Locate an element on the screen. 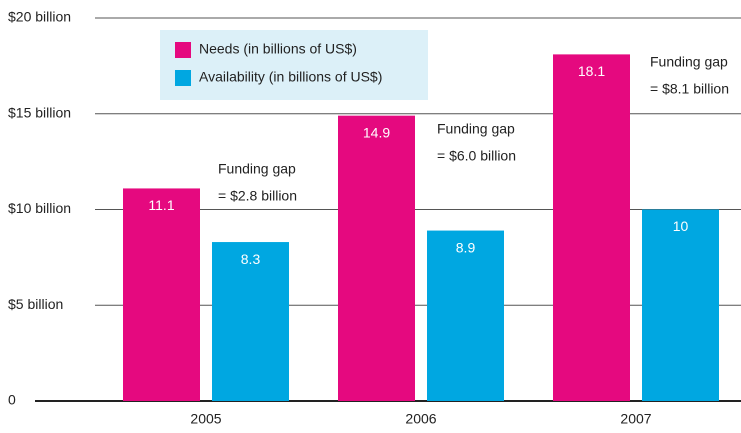 This screenshot has height=433, width=741. annotation: = $8.1 billion is located at coordinates (689, 89).